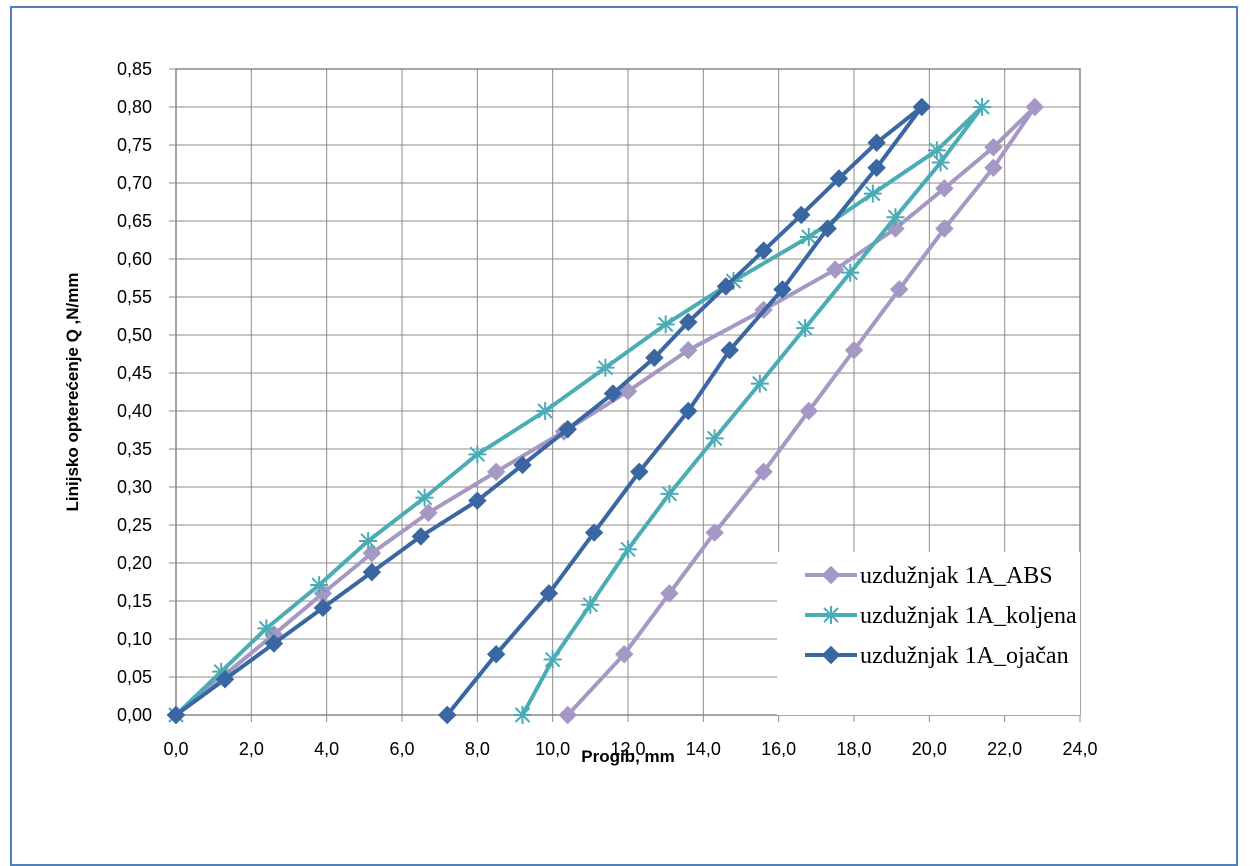  Describe the element at coordinates (134, 639) in the screenshot. I see `y-tick-label: 0,10` at that location.